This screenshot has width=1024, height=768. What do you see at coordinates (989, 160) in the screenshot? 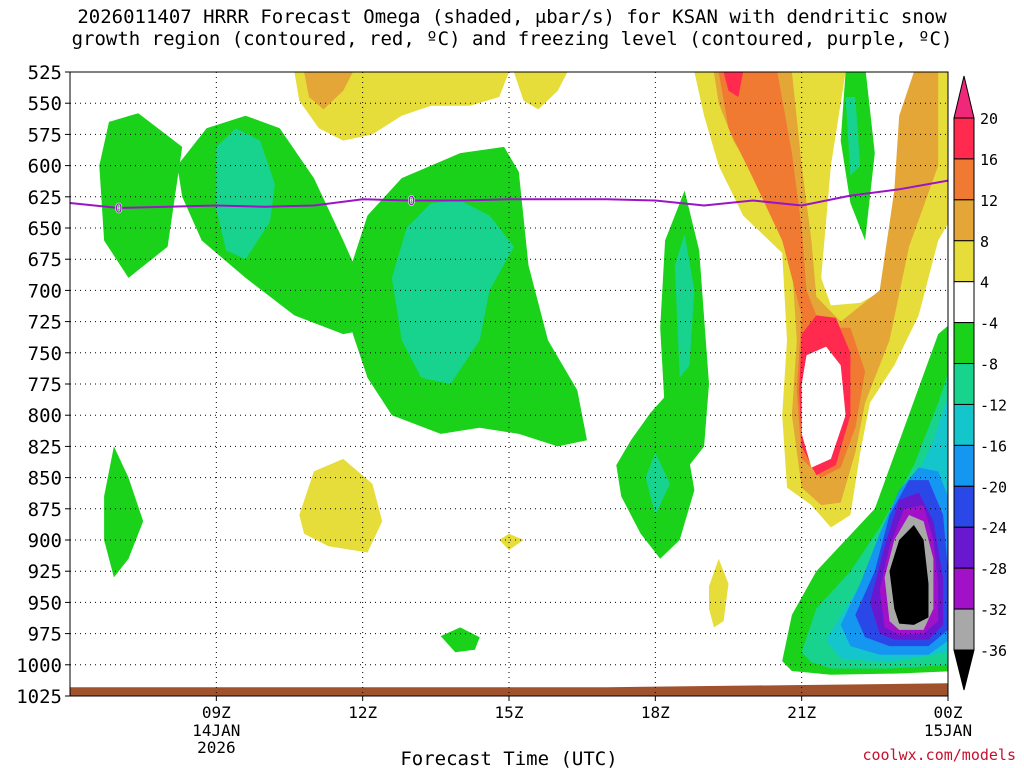
I see `colorbar-label: 16` at bounding box center [989, 160].